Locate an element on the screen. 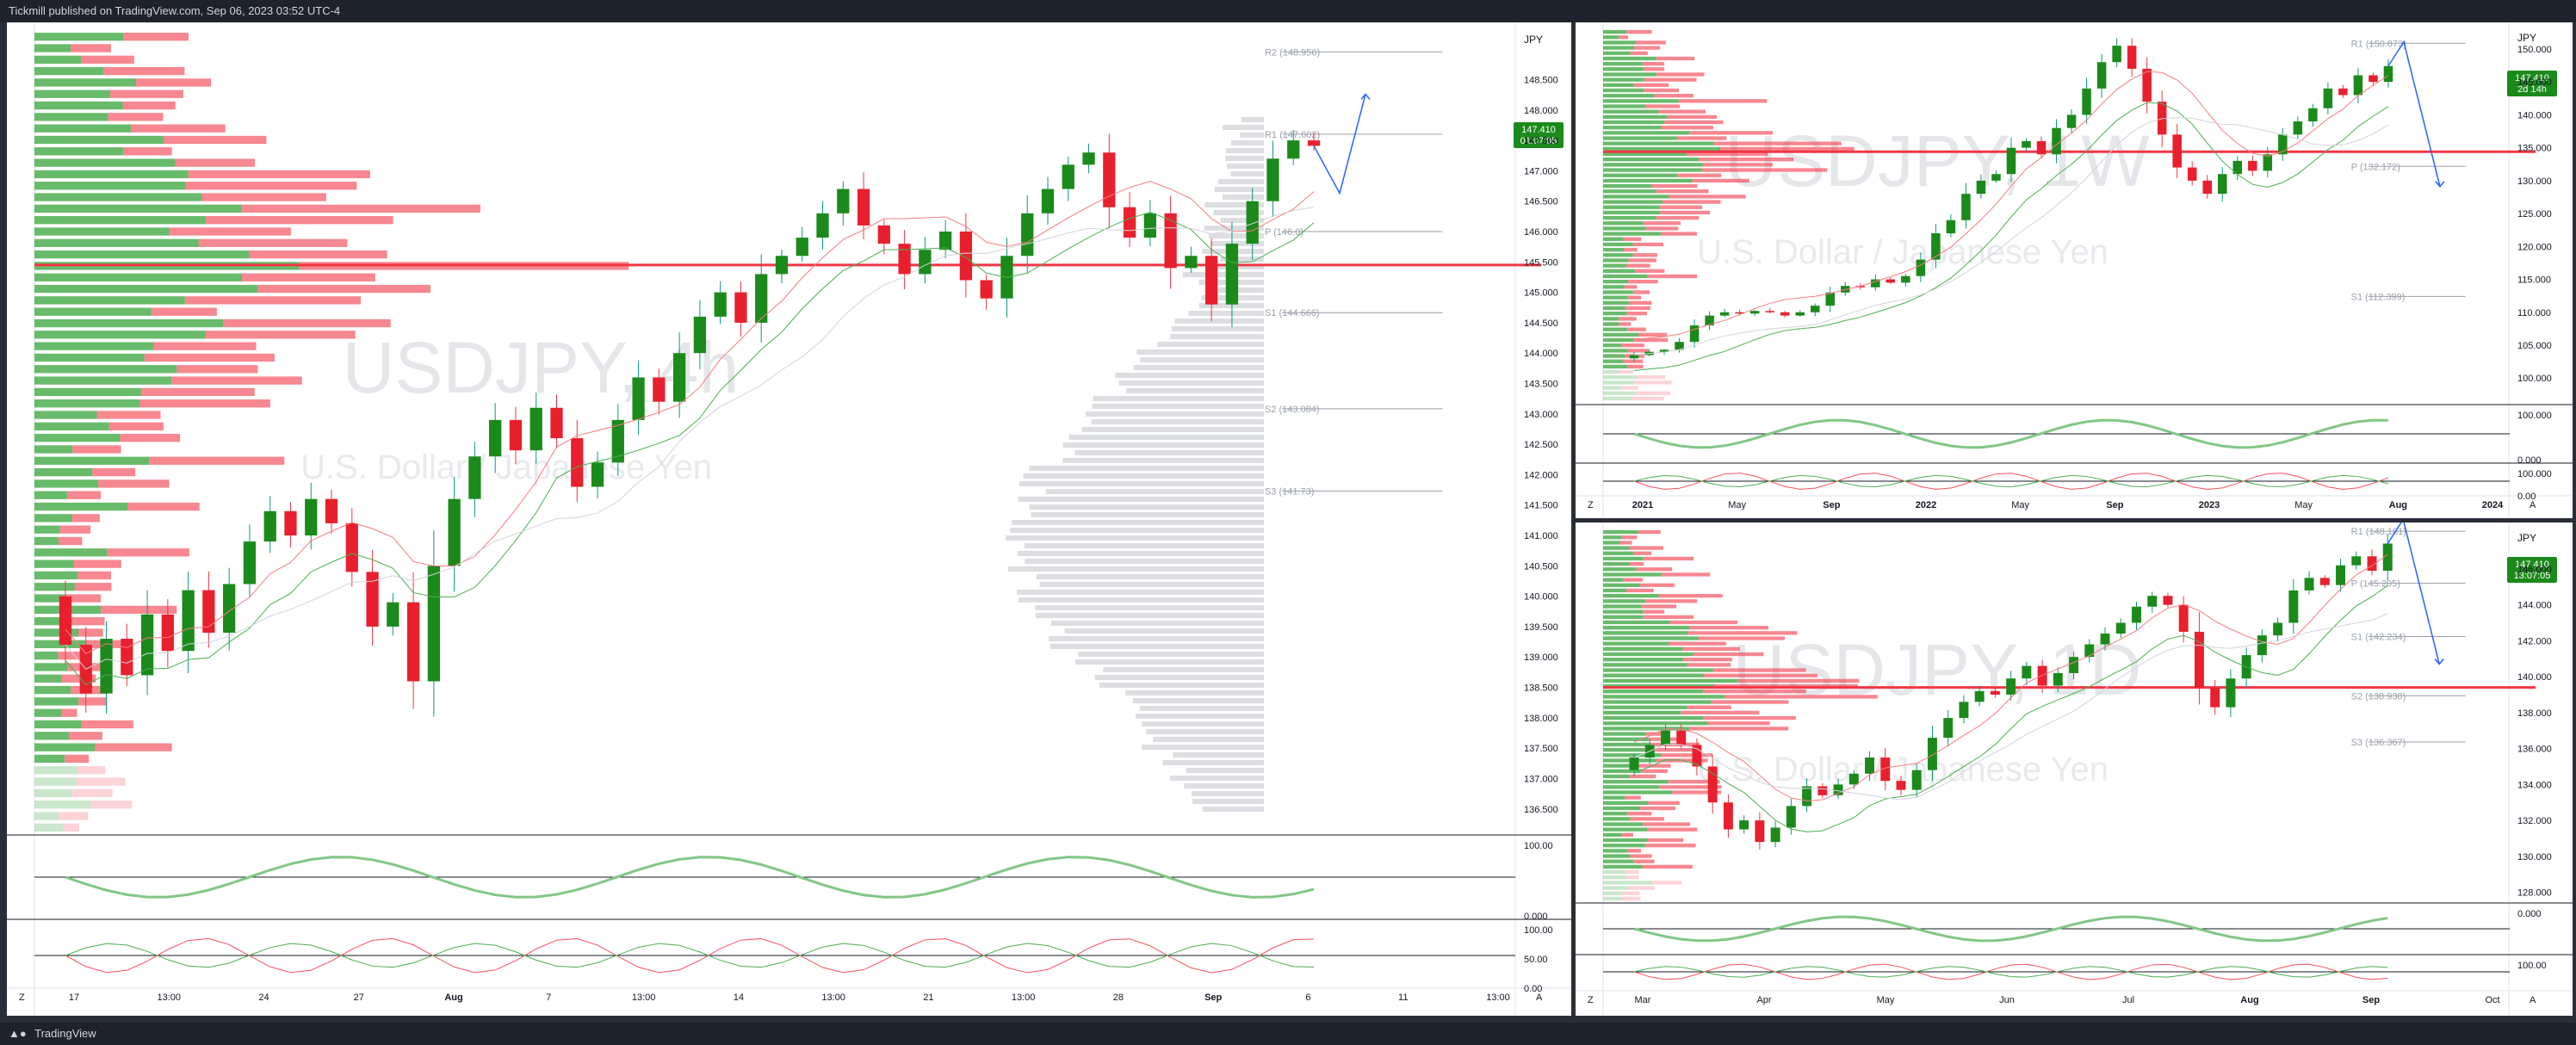  x-tick-label: 14 is located at coordinates (739, 997).